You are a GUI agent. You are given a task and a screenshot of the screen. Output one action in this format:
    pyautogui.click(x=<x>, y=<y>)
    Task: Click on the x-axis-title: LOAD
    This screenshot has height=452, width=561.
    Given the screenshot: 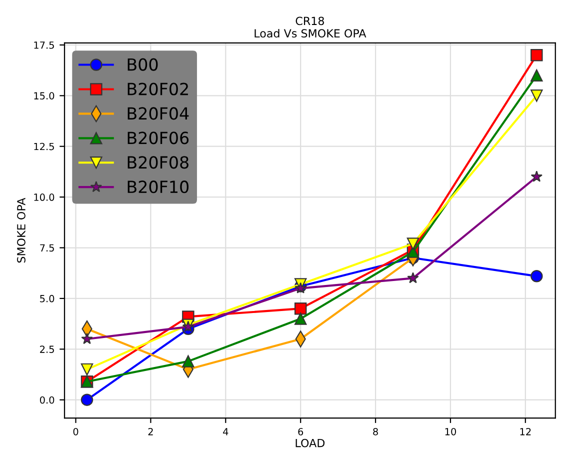 What is the action you would take?
    pyautogui.click(x=310, y=443)
    